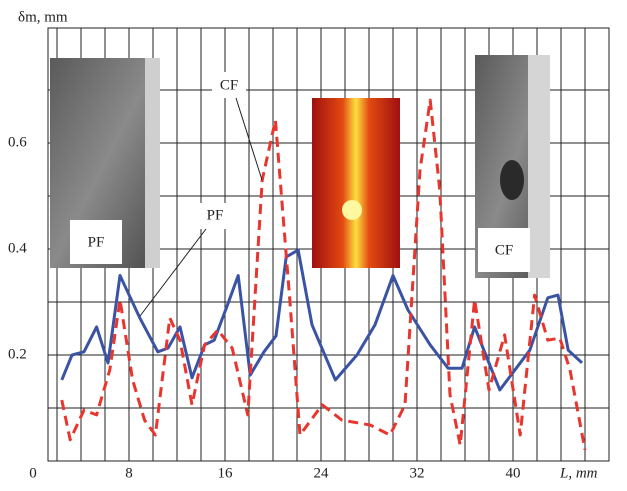  Describe the element at coordinates (129, 473) in the screenshot. I see `x-tick-label: 8` at that location.